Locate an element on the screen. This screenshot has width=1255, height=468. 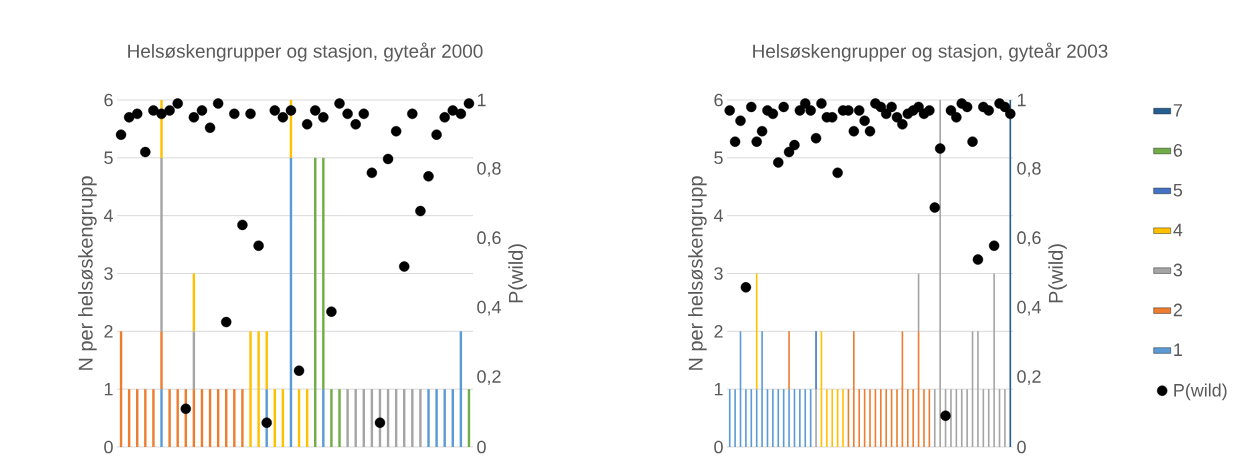
legend-label: 1 is located at coordinates (1178, 349).